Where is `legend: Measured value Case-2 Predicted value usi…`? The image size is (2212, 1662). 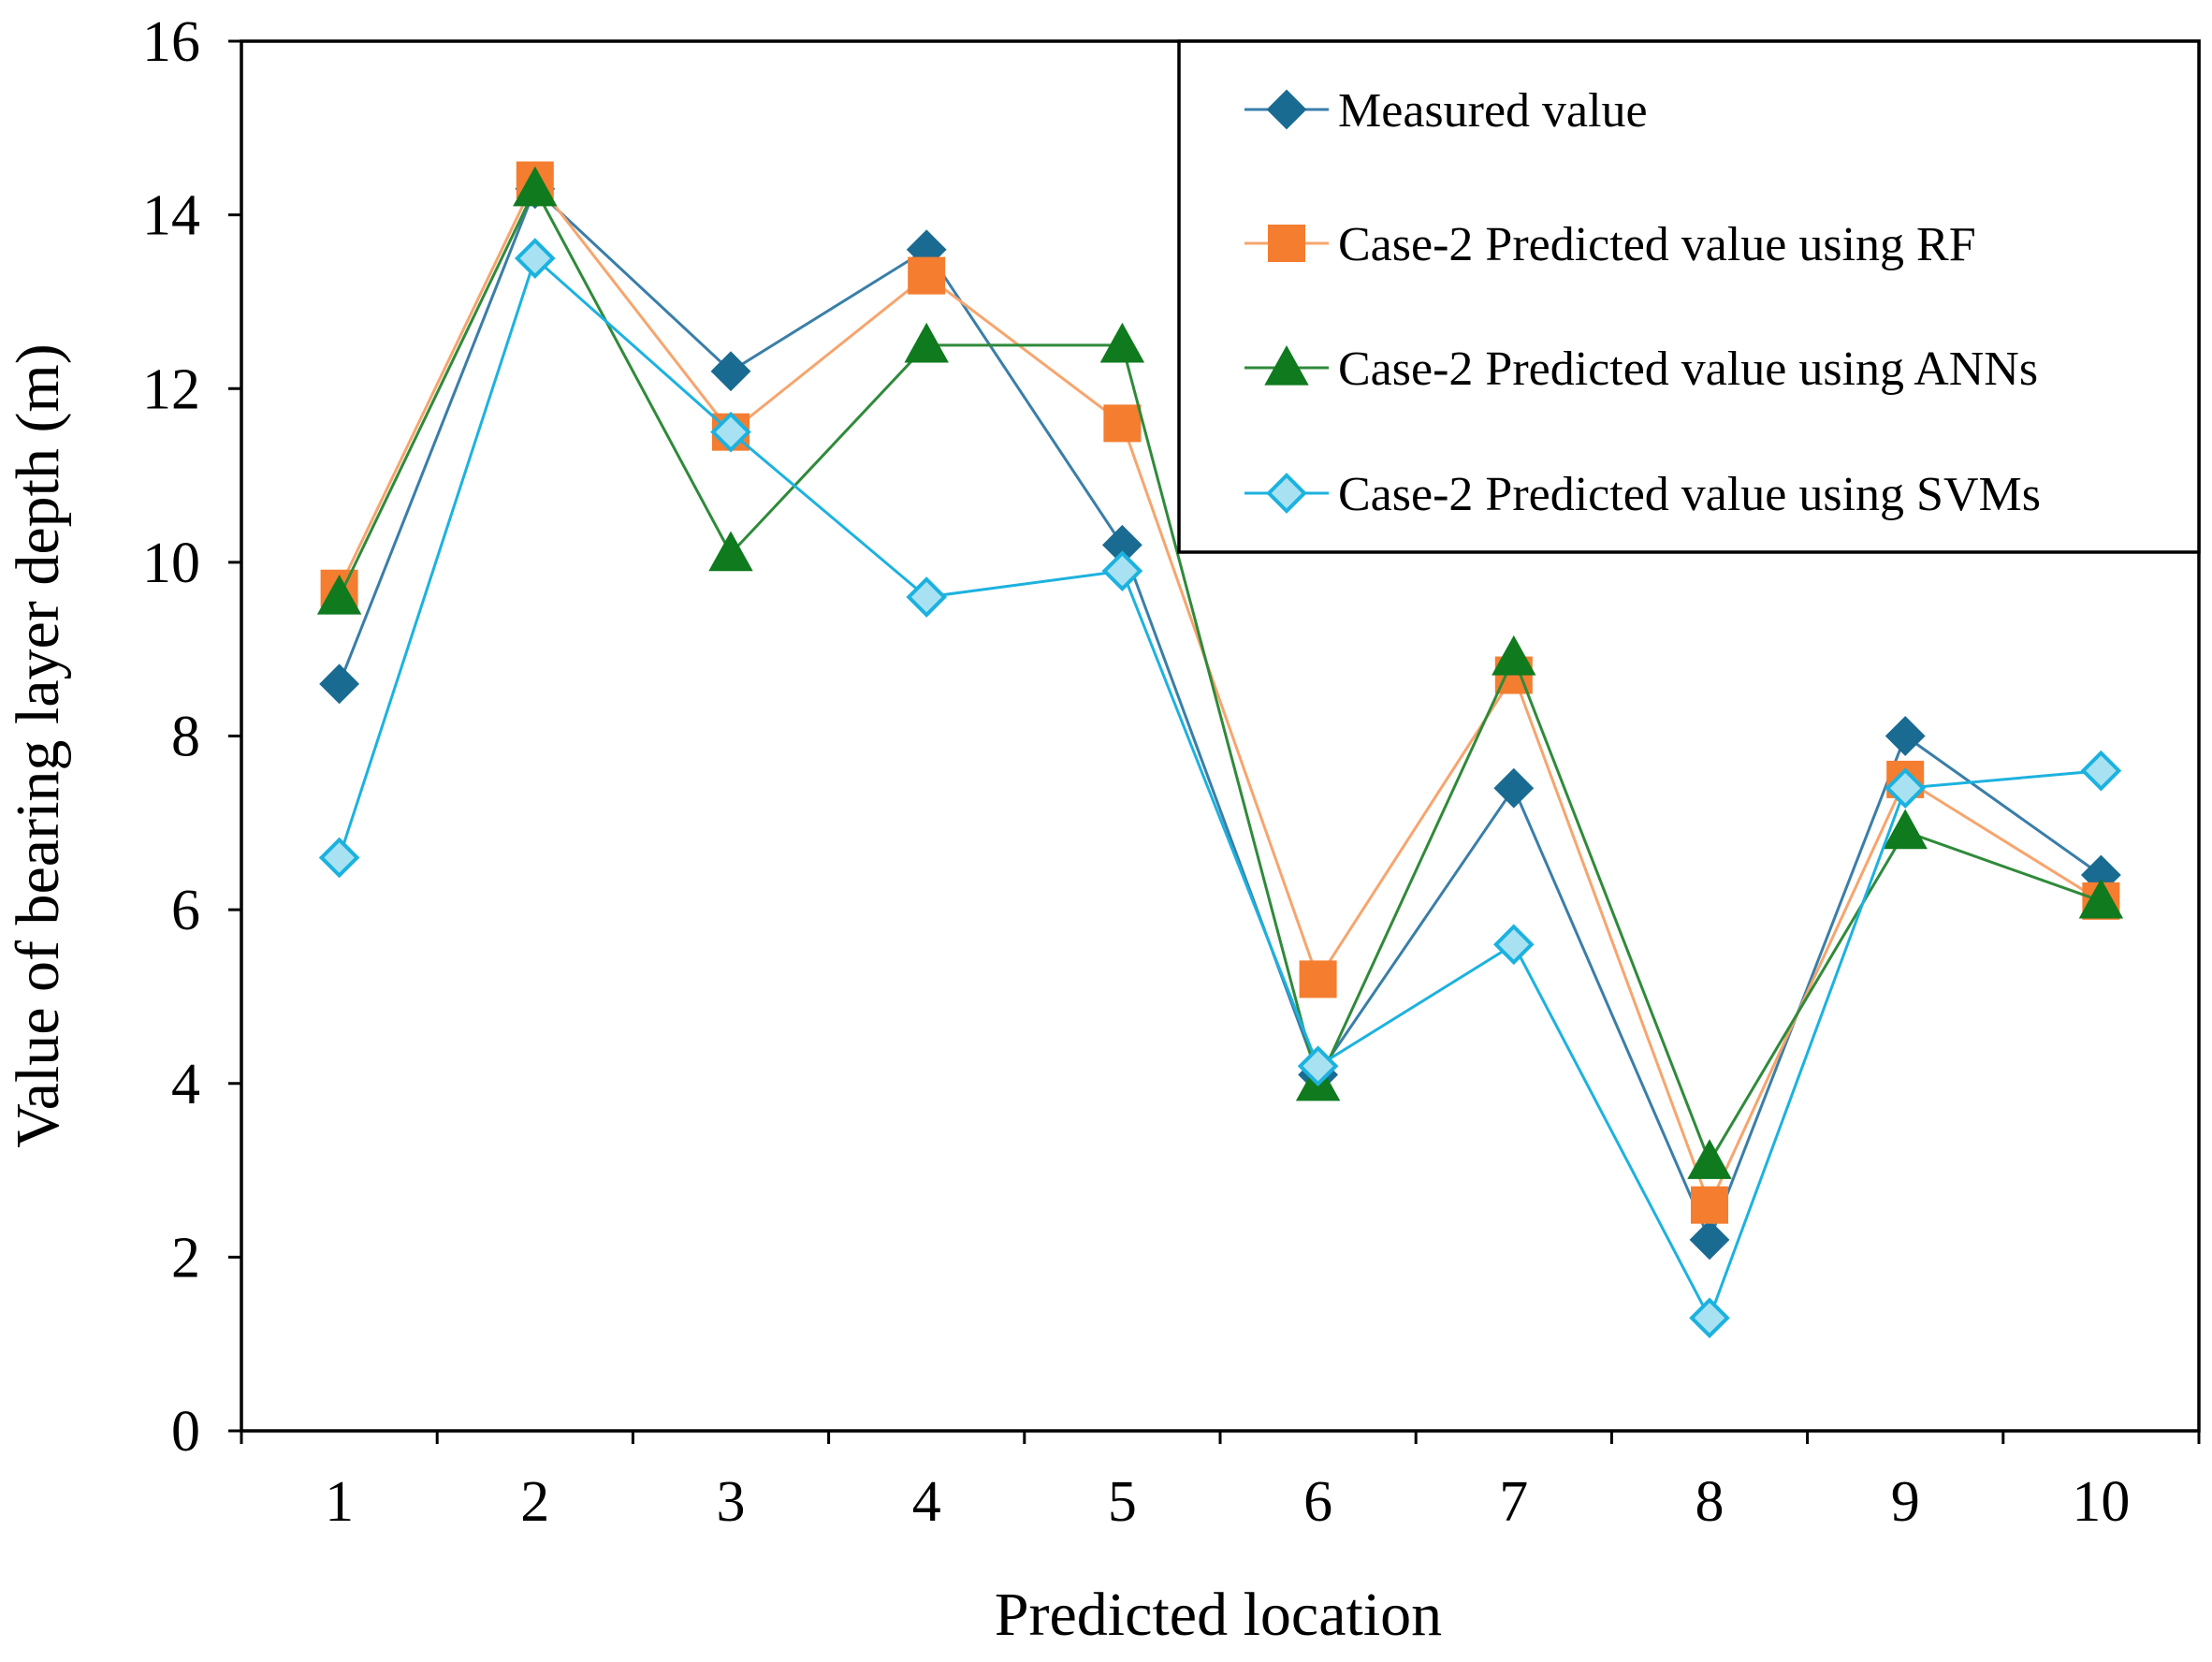 legend: Measured value Case-2 Predicted value usi… is located at coordinates (1689, 296).